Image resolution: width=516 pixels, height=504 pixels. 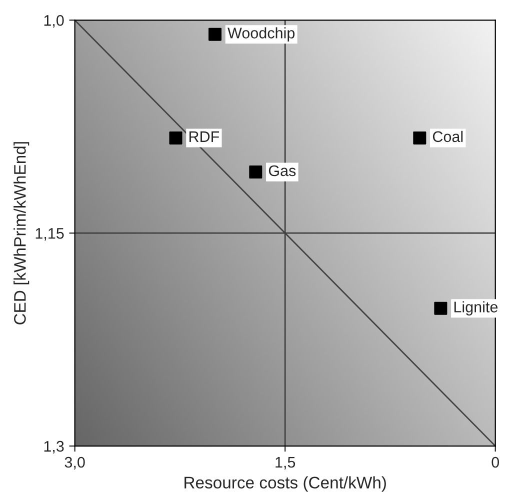 What do you see at coordinates (447, 136) in the screenshot?
I see `annotation: Coal` at bounding box center [447, 136].